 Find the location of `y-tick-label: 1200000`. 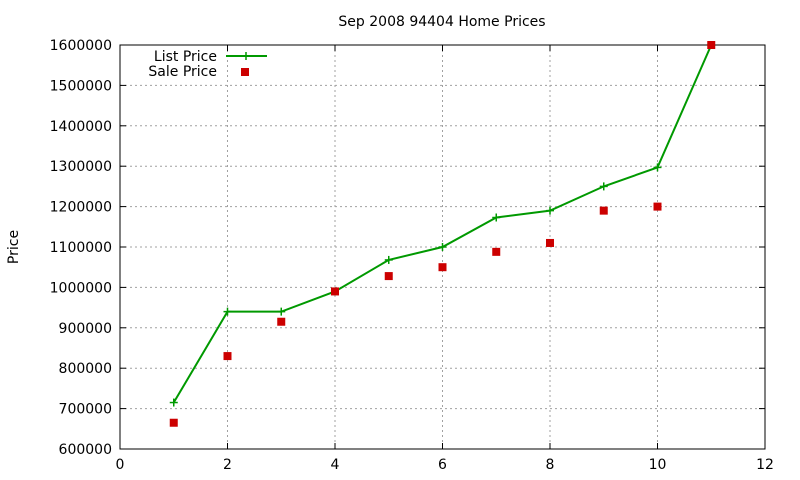

y-tick-label: 1200000 is located at coordinates (81, 208).